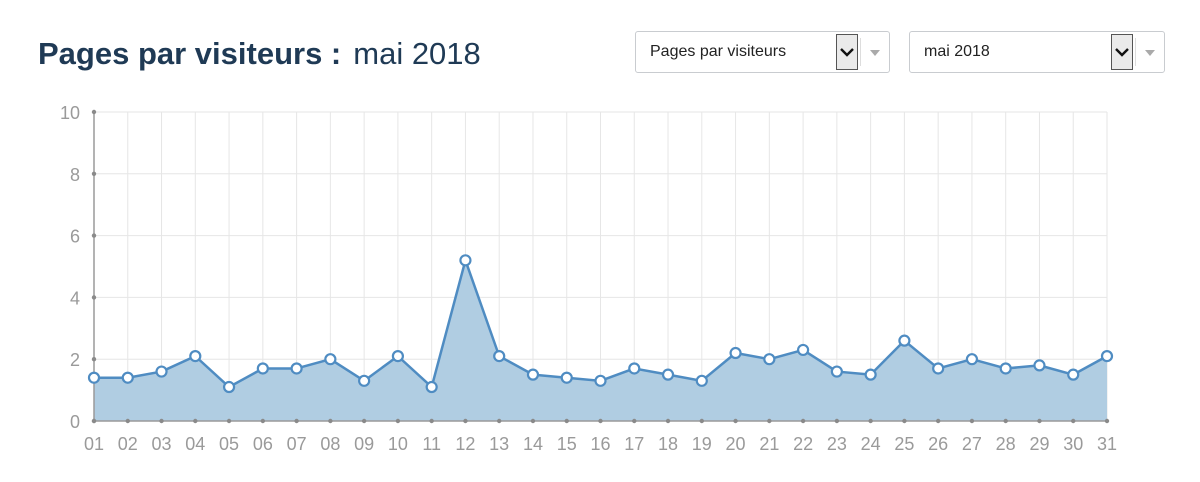 The width and height of the screenshot is (1200, 482). What do you see at coordinates (1037, 52) in the screenshot?
I see `month-select: mai 2018` at bounding box center [1037, 52].